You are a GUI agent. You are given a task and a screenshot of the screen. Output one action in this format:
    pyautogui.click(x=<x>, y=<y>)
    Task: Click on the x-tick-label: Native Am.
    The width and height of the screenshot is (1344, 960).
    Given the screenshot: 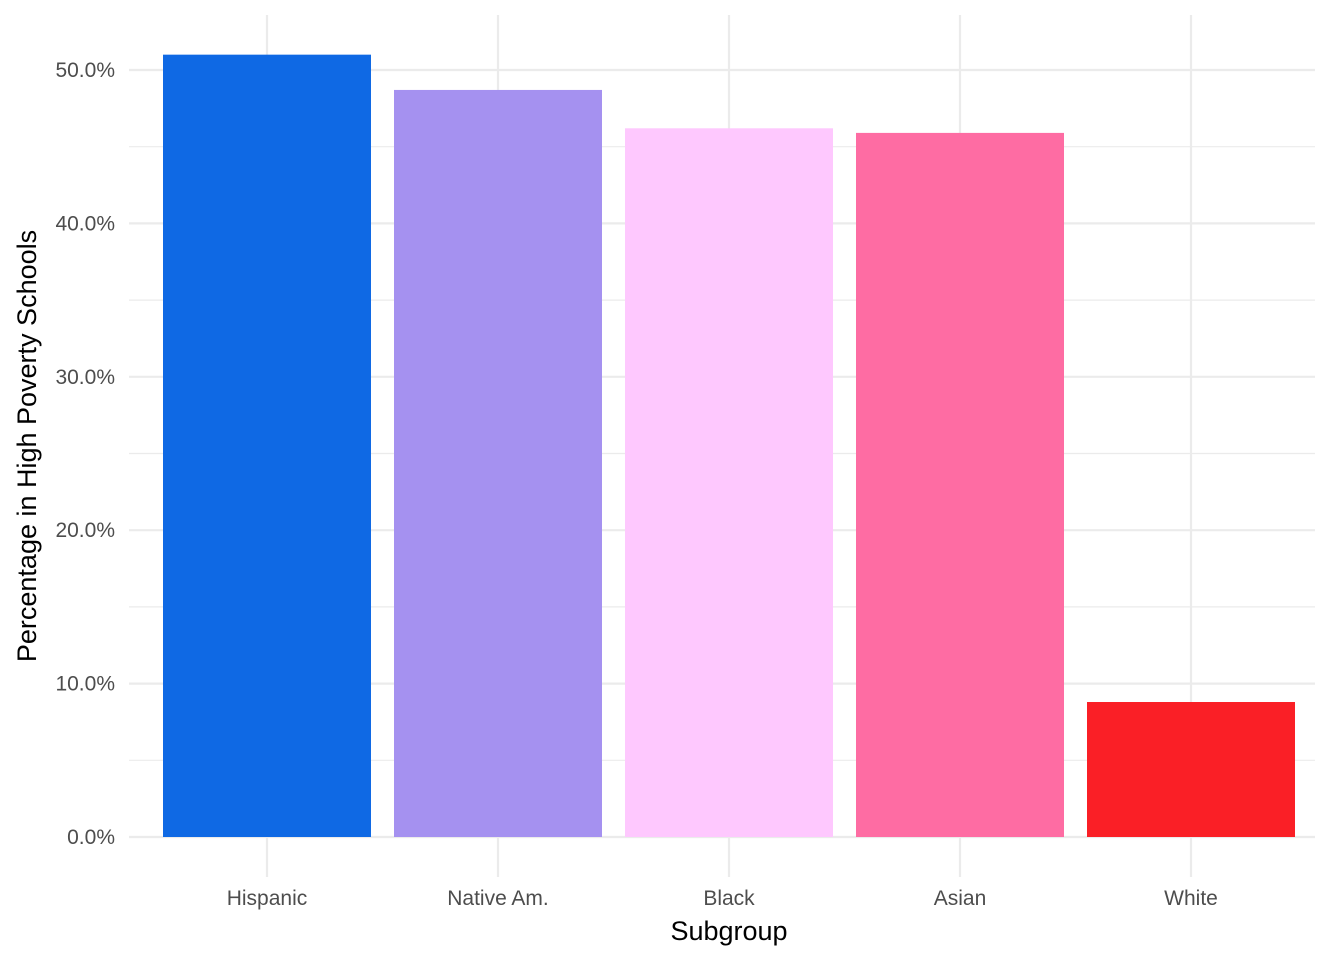 What is the action you would take?
    pyautogui.click(x=498, y=898)
    